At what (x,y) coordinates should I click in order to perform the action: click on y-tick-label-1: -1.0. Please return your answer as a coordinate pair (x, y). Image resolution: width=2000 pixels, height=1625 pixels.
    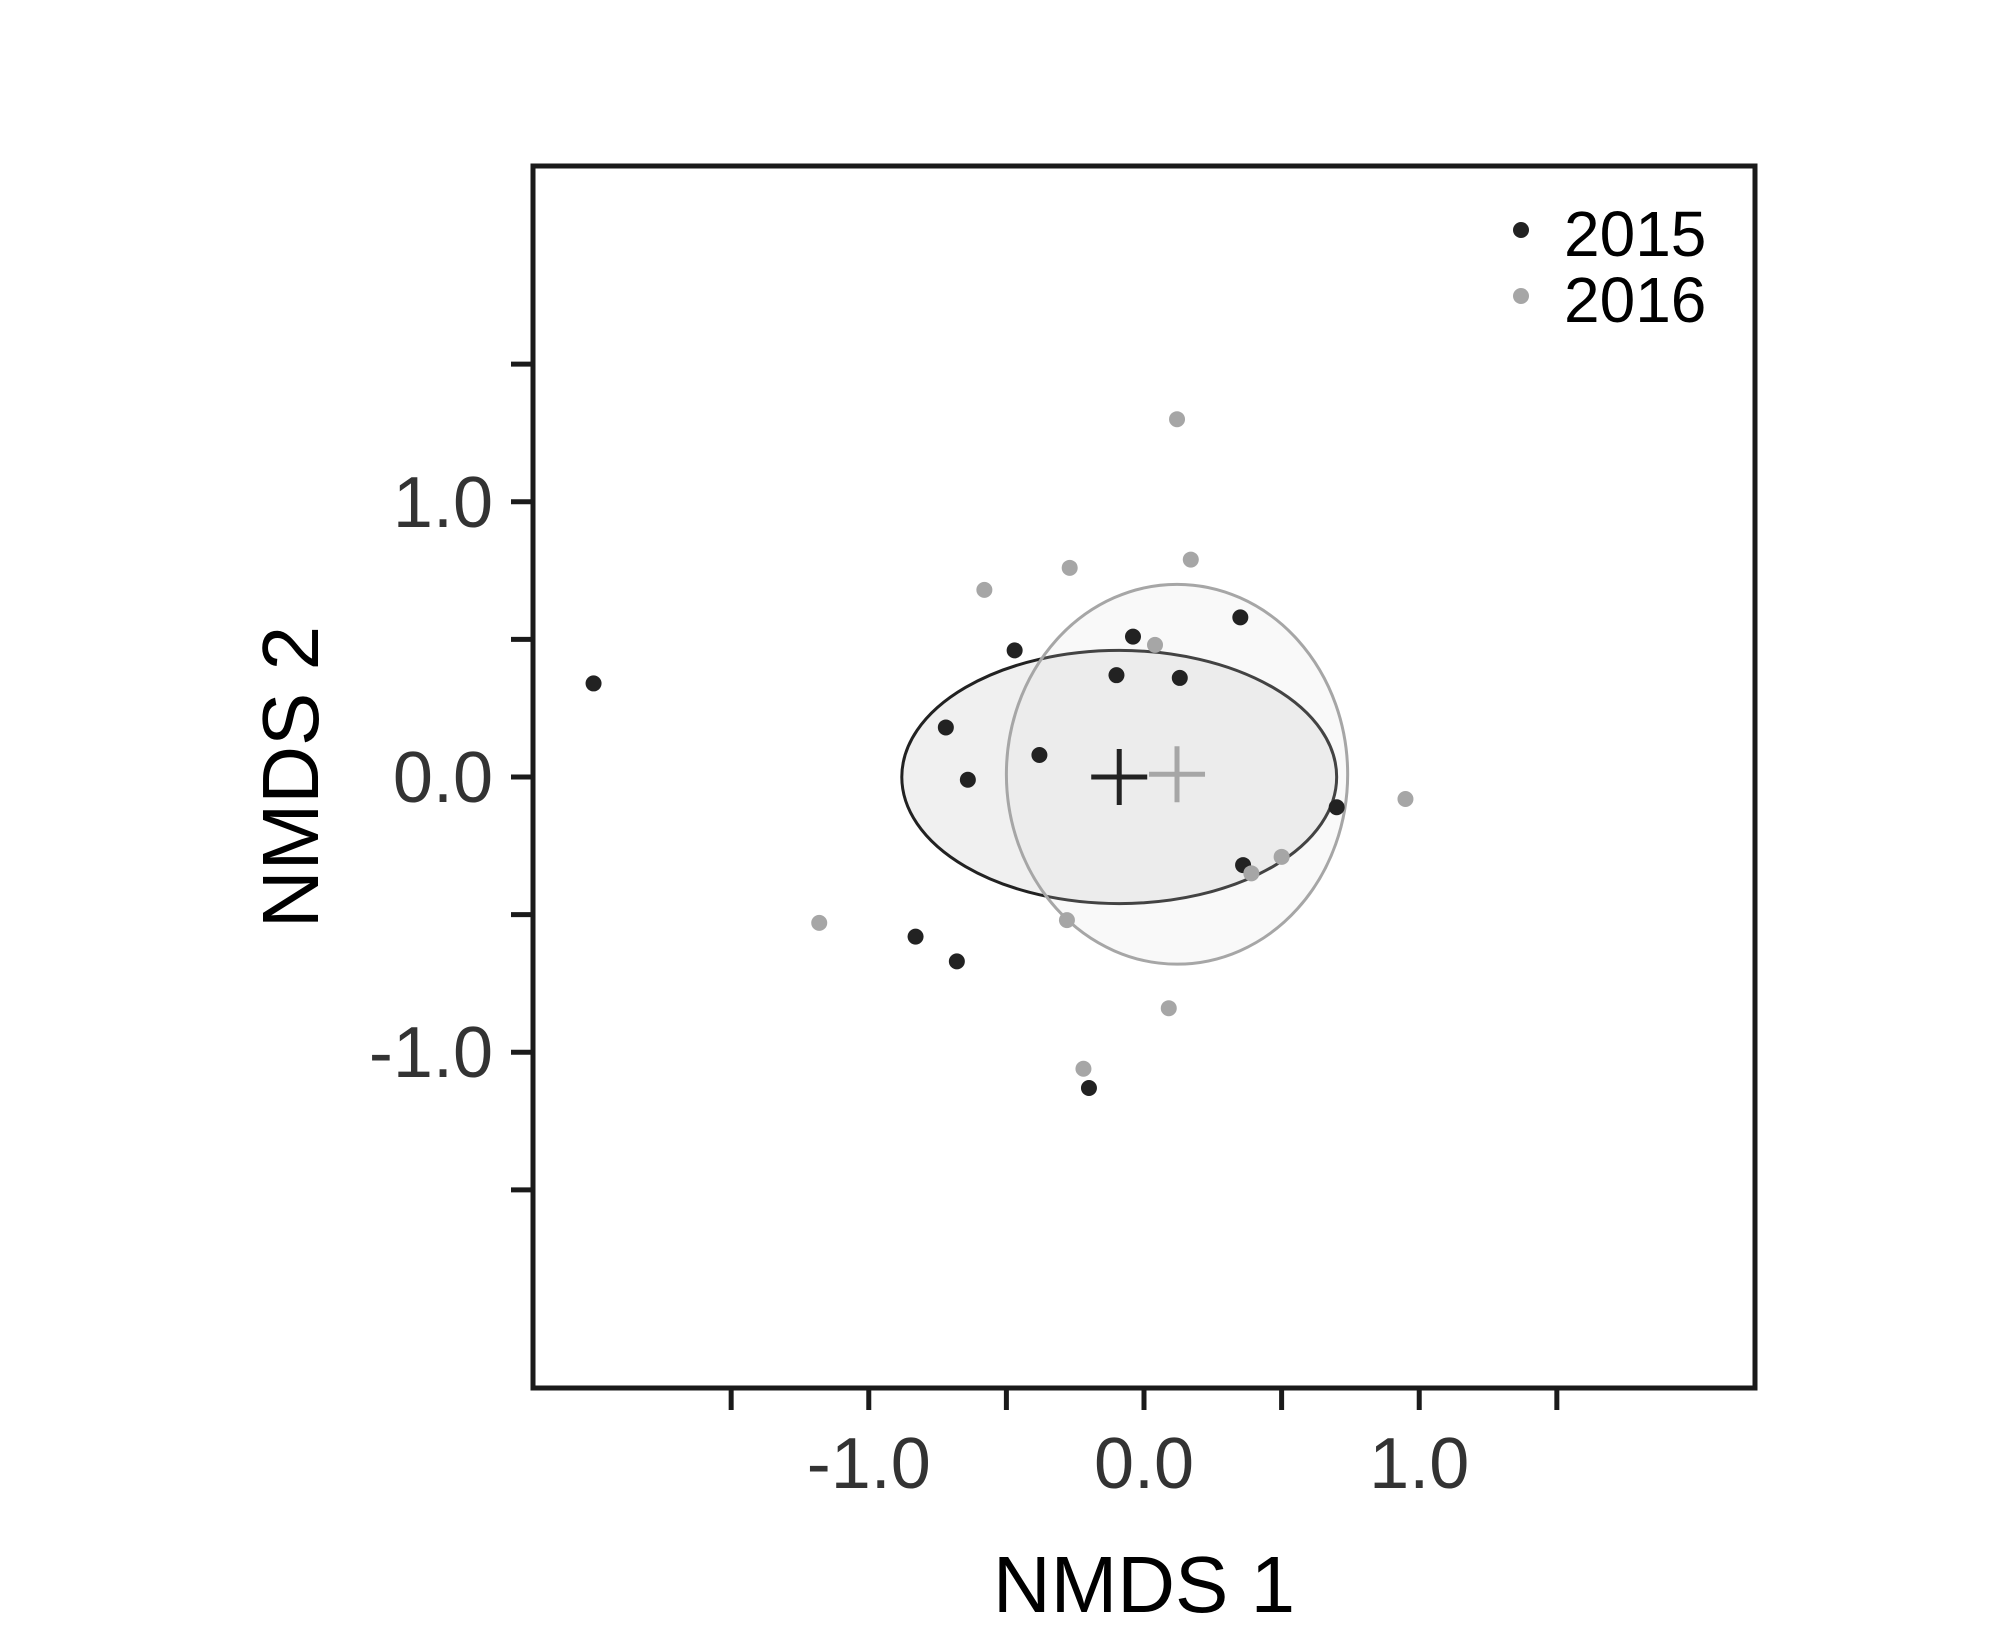
    Looking at the image, I should click on (431, 1053).